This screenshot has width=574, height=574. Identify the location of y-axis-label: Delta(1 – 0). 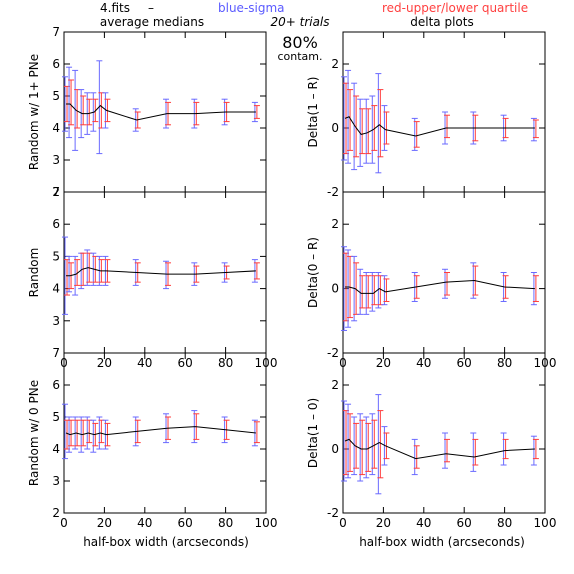
(313, 433).